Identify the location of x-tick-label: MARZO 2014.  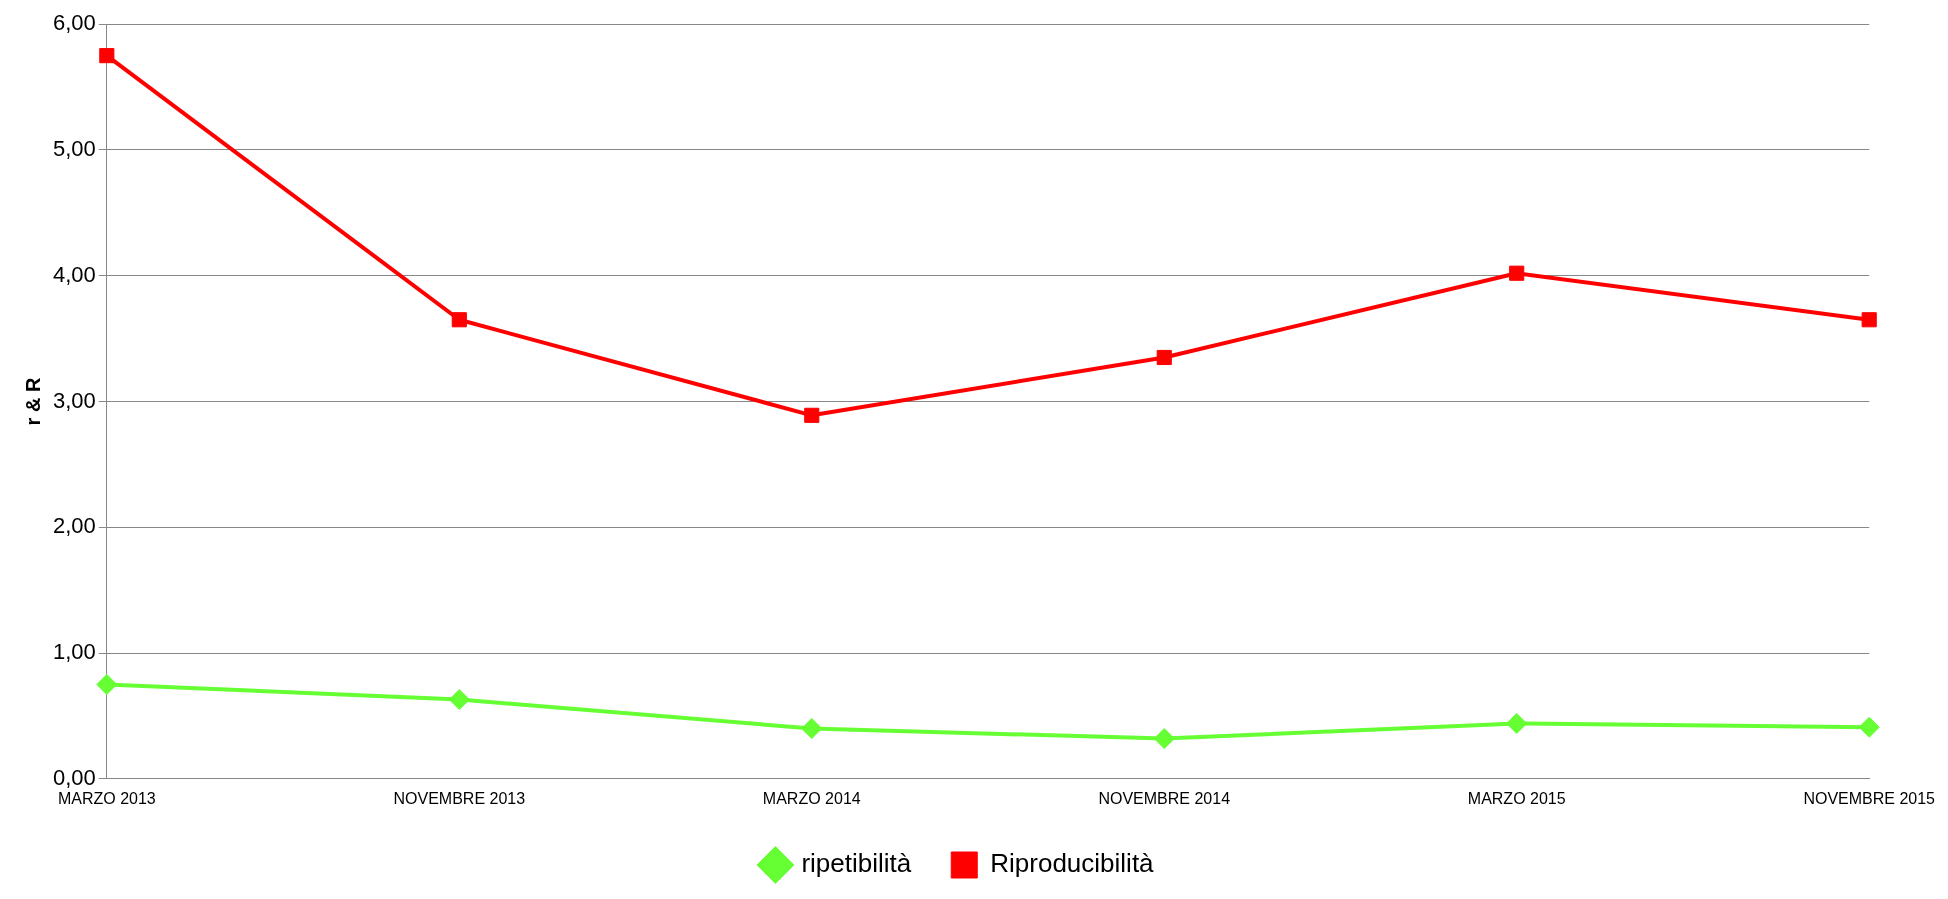
(811, 798).